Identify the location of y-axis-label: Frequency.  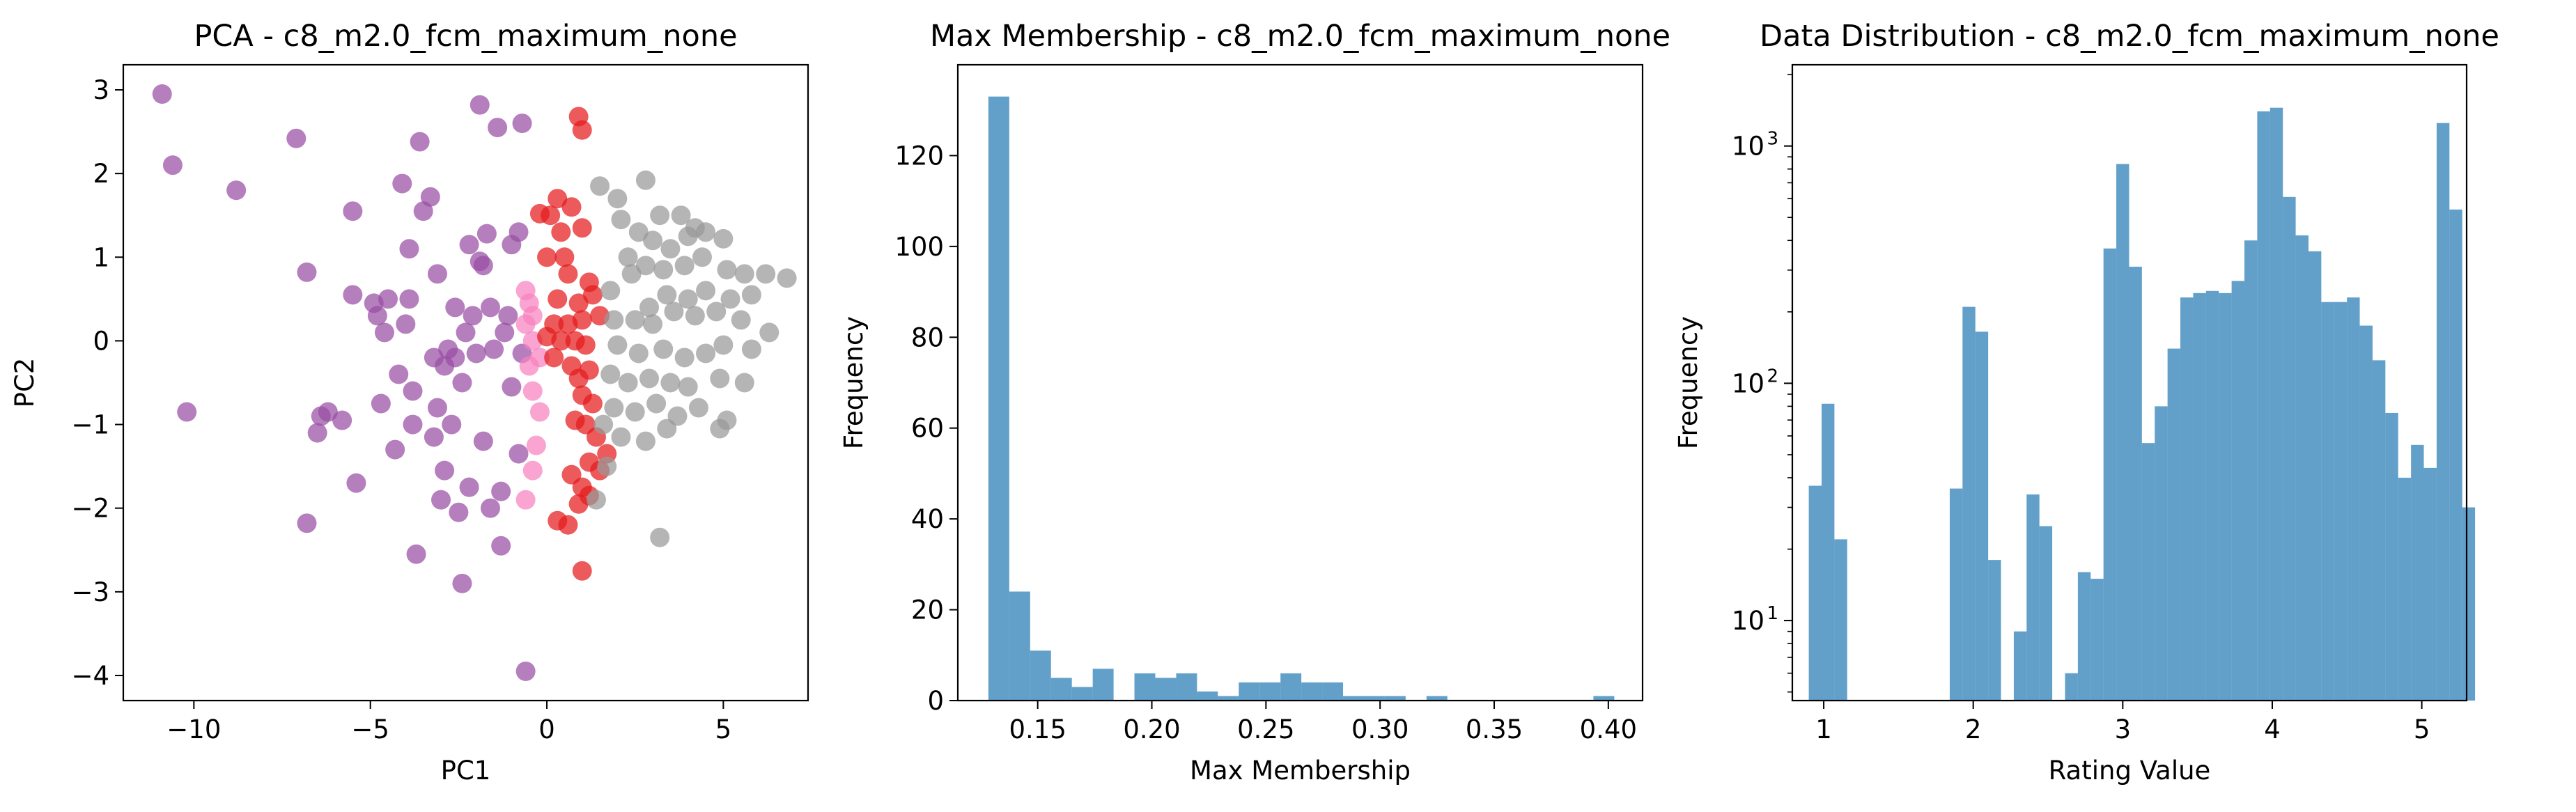
(854, 382).